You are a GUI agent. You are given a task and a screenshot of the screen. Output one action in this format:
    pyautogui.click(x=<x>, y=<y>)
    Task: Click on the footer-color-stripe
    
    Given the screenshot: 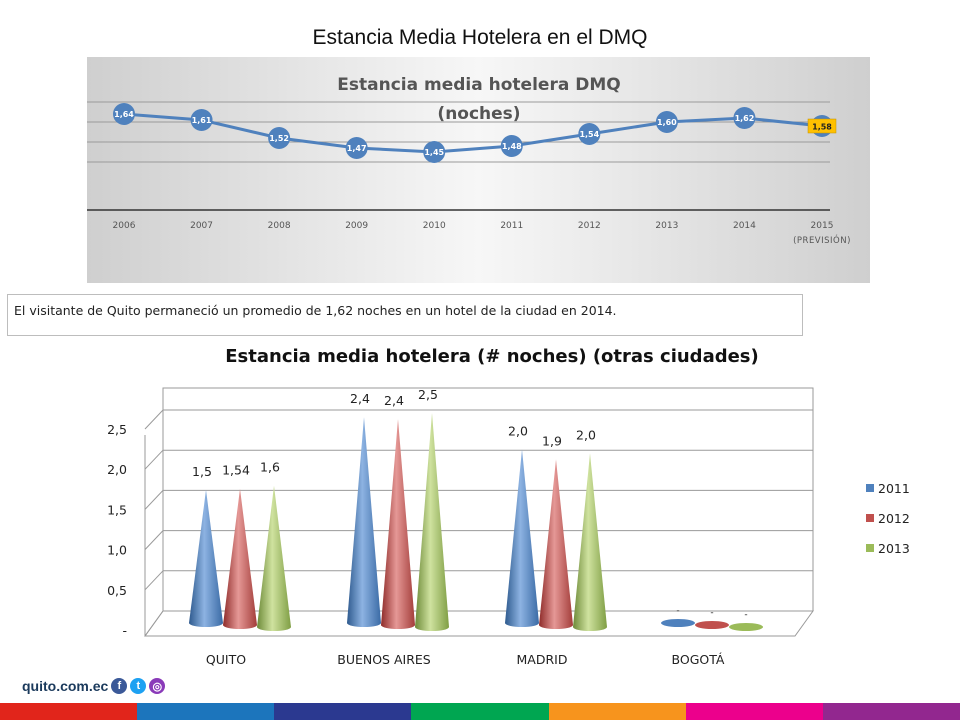 What is the action you would take?
    pyautogui.click(x=480, y=711)
    